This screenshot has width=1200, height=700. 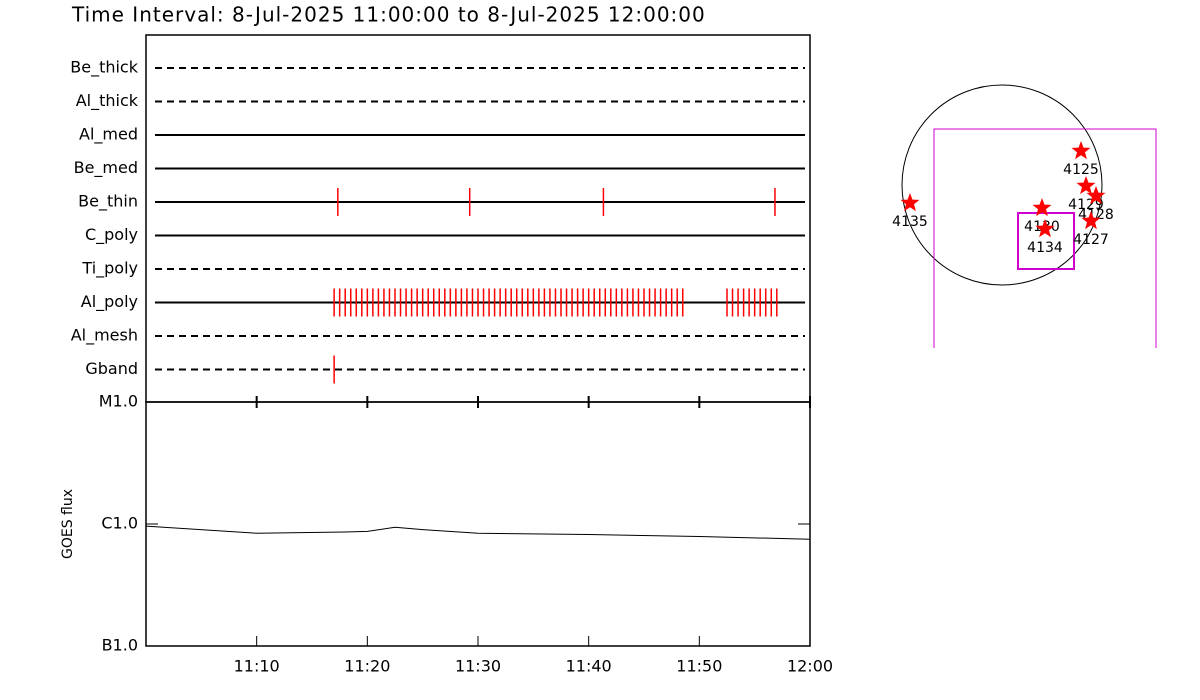 What do you see at coordinates (109, 302) in the screenshot?
I see `filter-label: Al_poly` at bounding box center [109, 302].